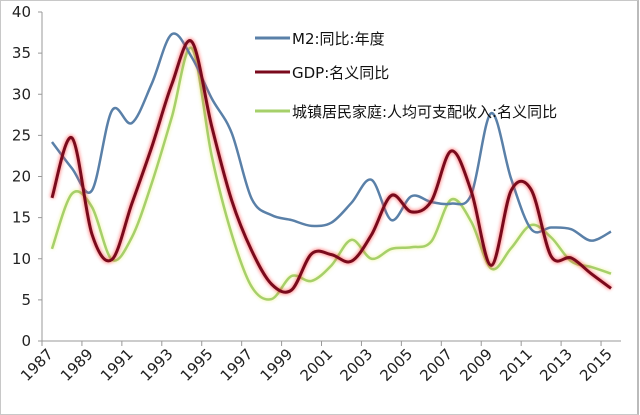 This screenshot has width=640, height=415. What do you see at coordinates (396, 365) in the screenshot?
I see `x-tick-label: 2005` at bounding box center [396, 365].